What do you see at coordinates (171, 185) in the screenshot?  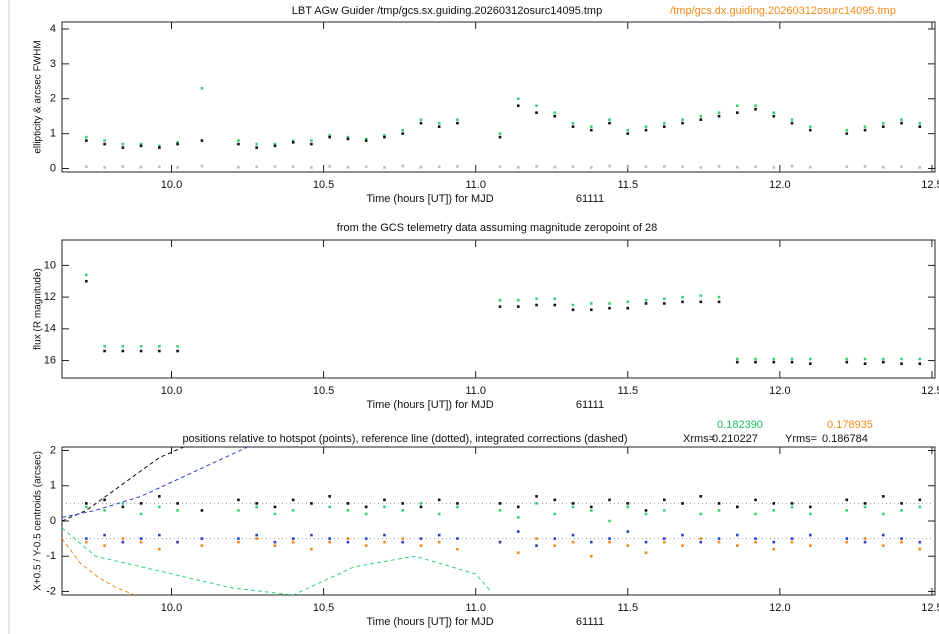 I see `x-tick-label: 10.0` at bounding box center [171, 185].